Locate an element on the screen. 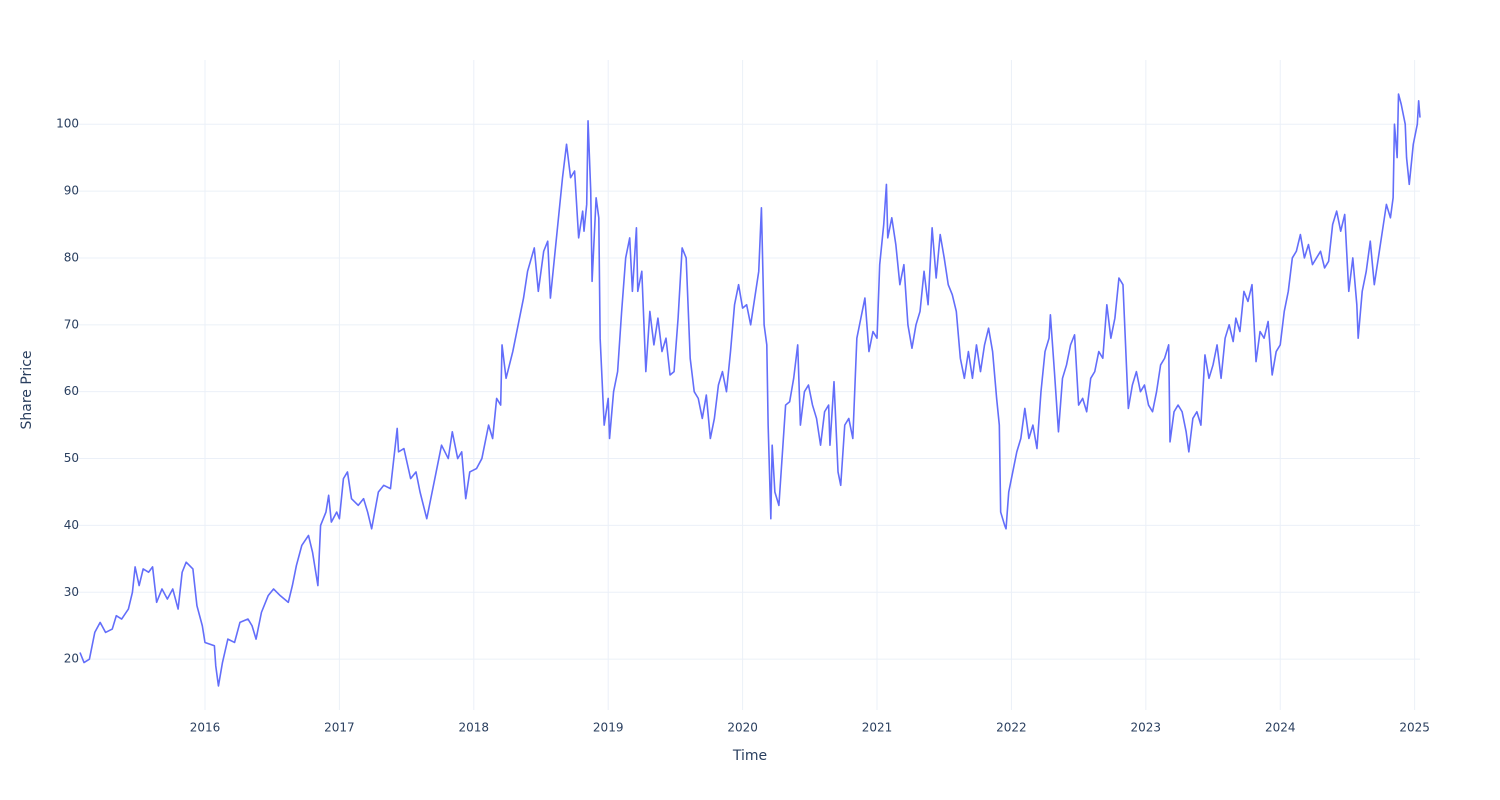 The width and height of the screenshot is (1500, 800). y-tick-label: 60 is located at coordinates (71, 391).